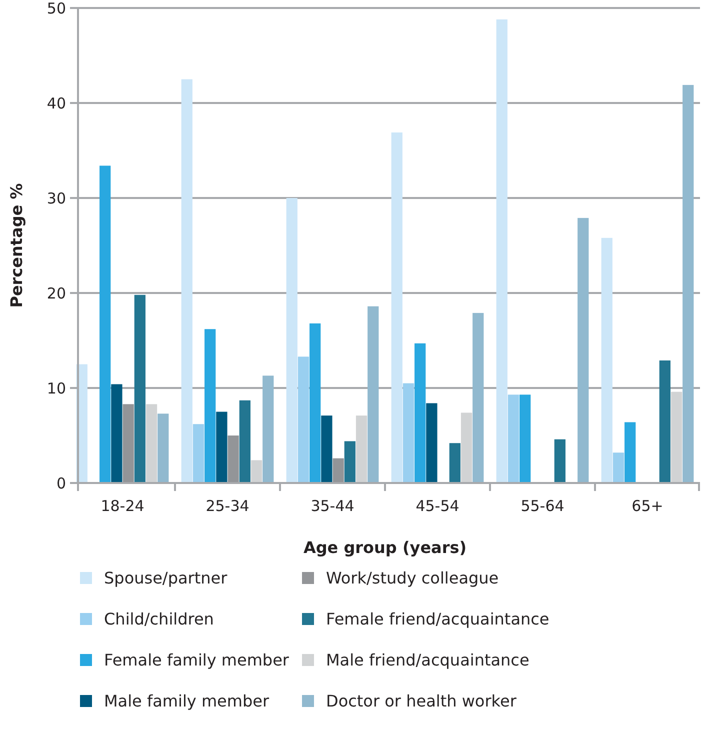 The width and height of the screenshot is (702, 738). I want to click on x-axis-title: Age group (years), so click(385, 547).